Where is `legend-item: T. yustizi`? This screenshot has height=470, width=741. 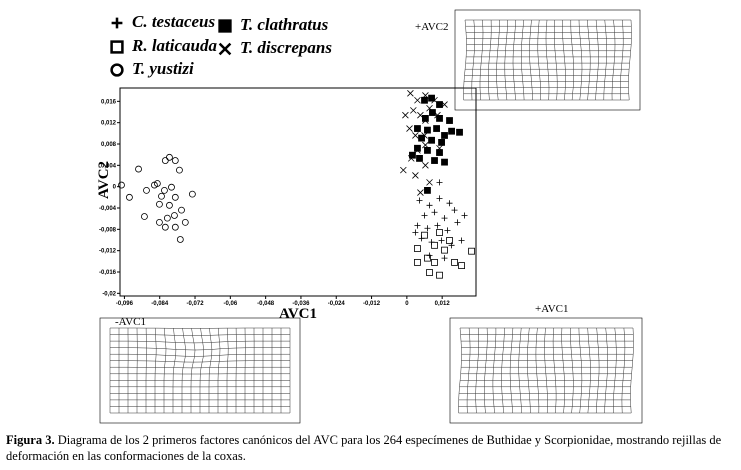
legend-item: T. yustizi is located at coordinates (152, 68).